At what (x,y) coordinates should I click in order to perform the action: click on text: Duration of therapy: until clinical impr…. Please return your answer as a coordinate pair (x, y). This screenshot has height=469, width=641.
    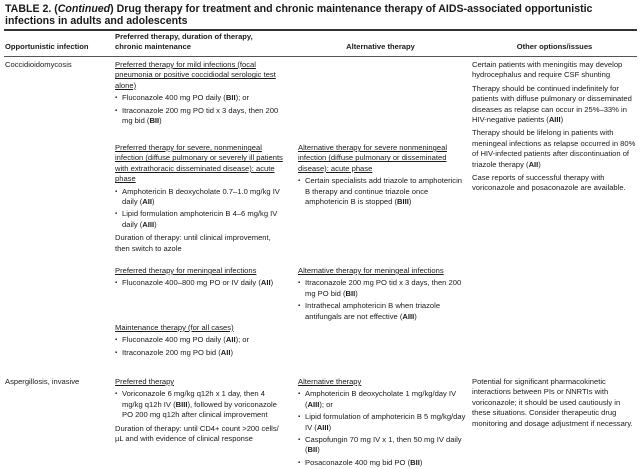
    Looking at the image, I should click on (193, 243).